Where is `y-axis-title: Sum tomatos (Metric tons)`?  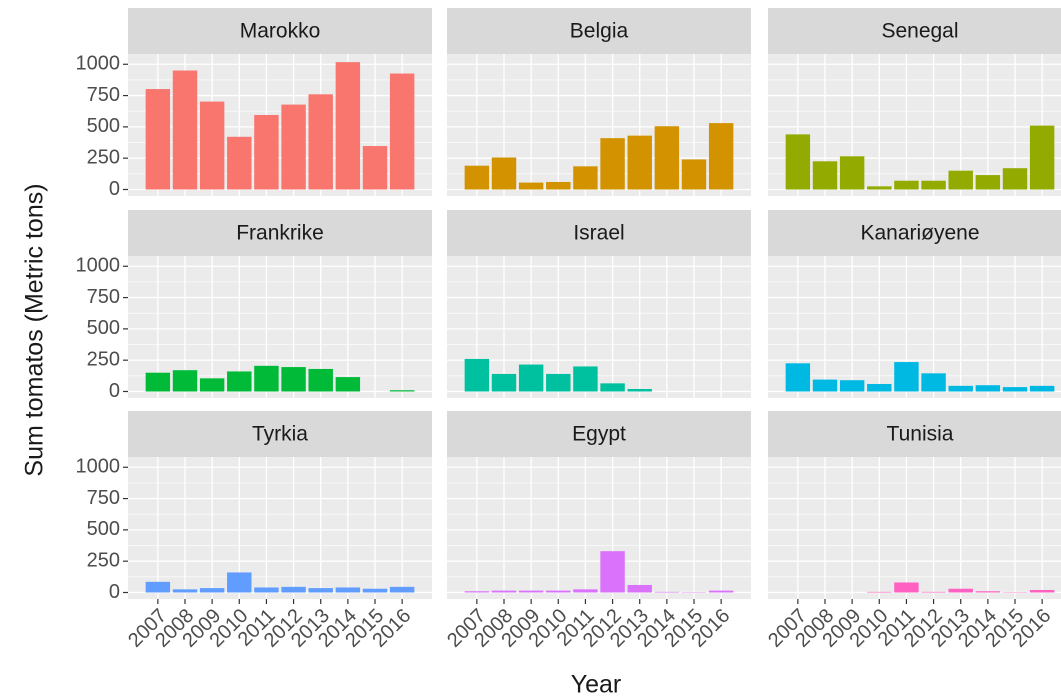 y-axis-title: Sum tomatos (Metric tons) is located at coordinates (35, 329).